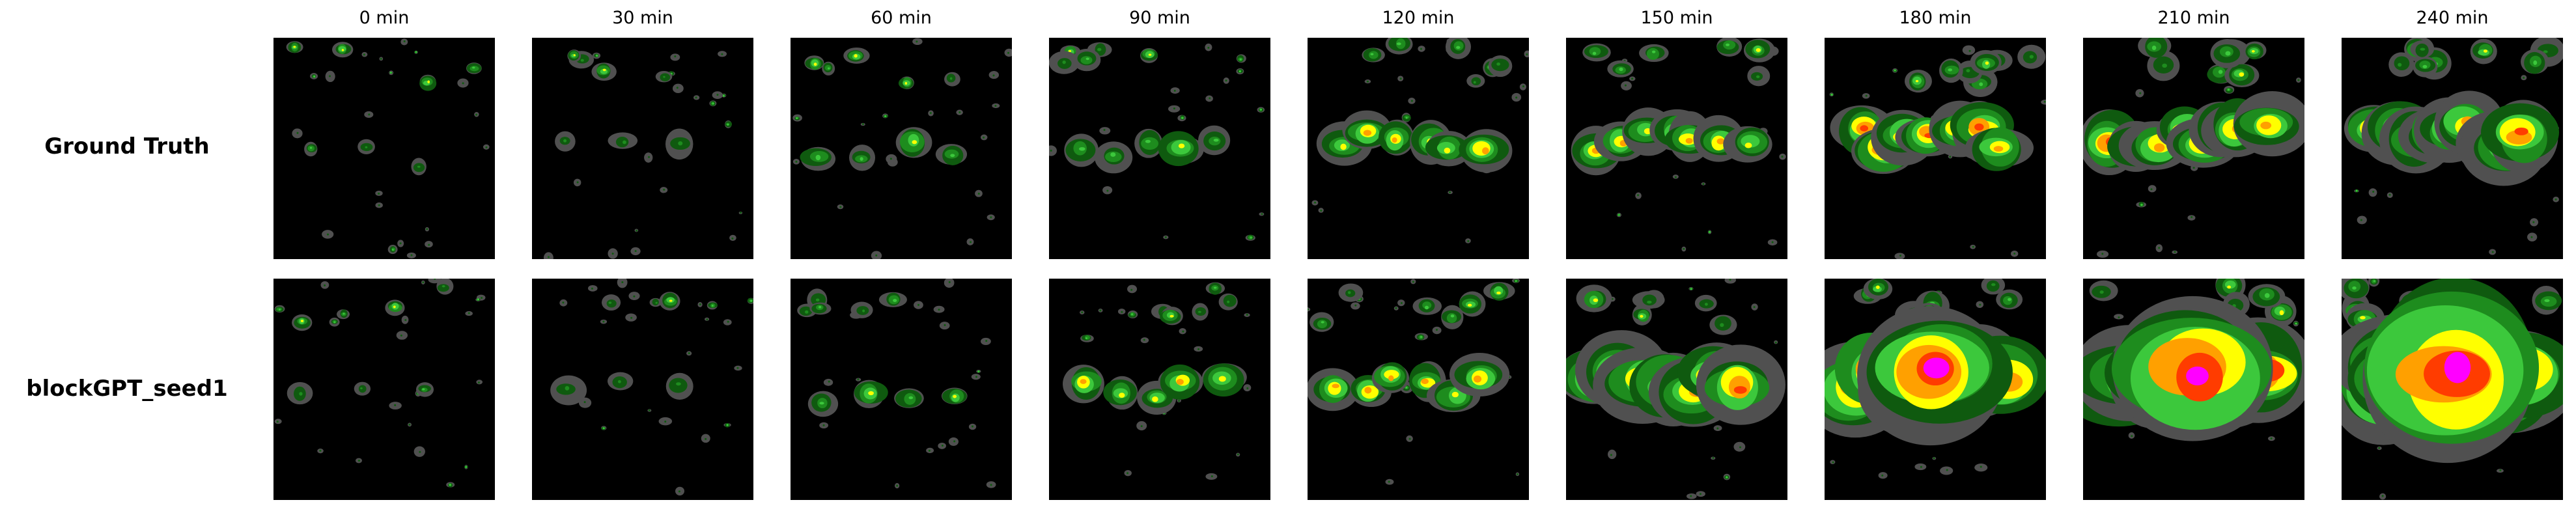  I want to click on row-label-blockgpt-seed1: blockGPT_seed1, so click(127, 389).